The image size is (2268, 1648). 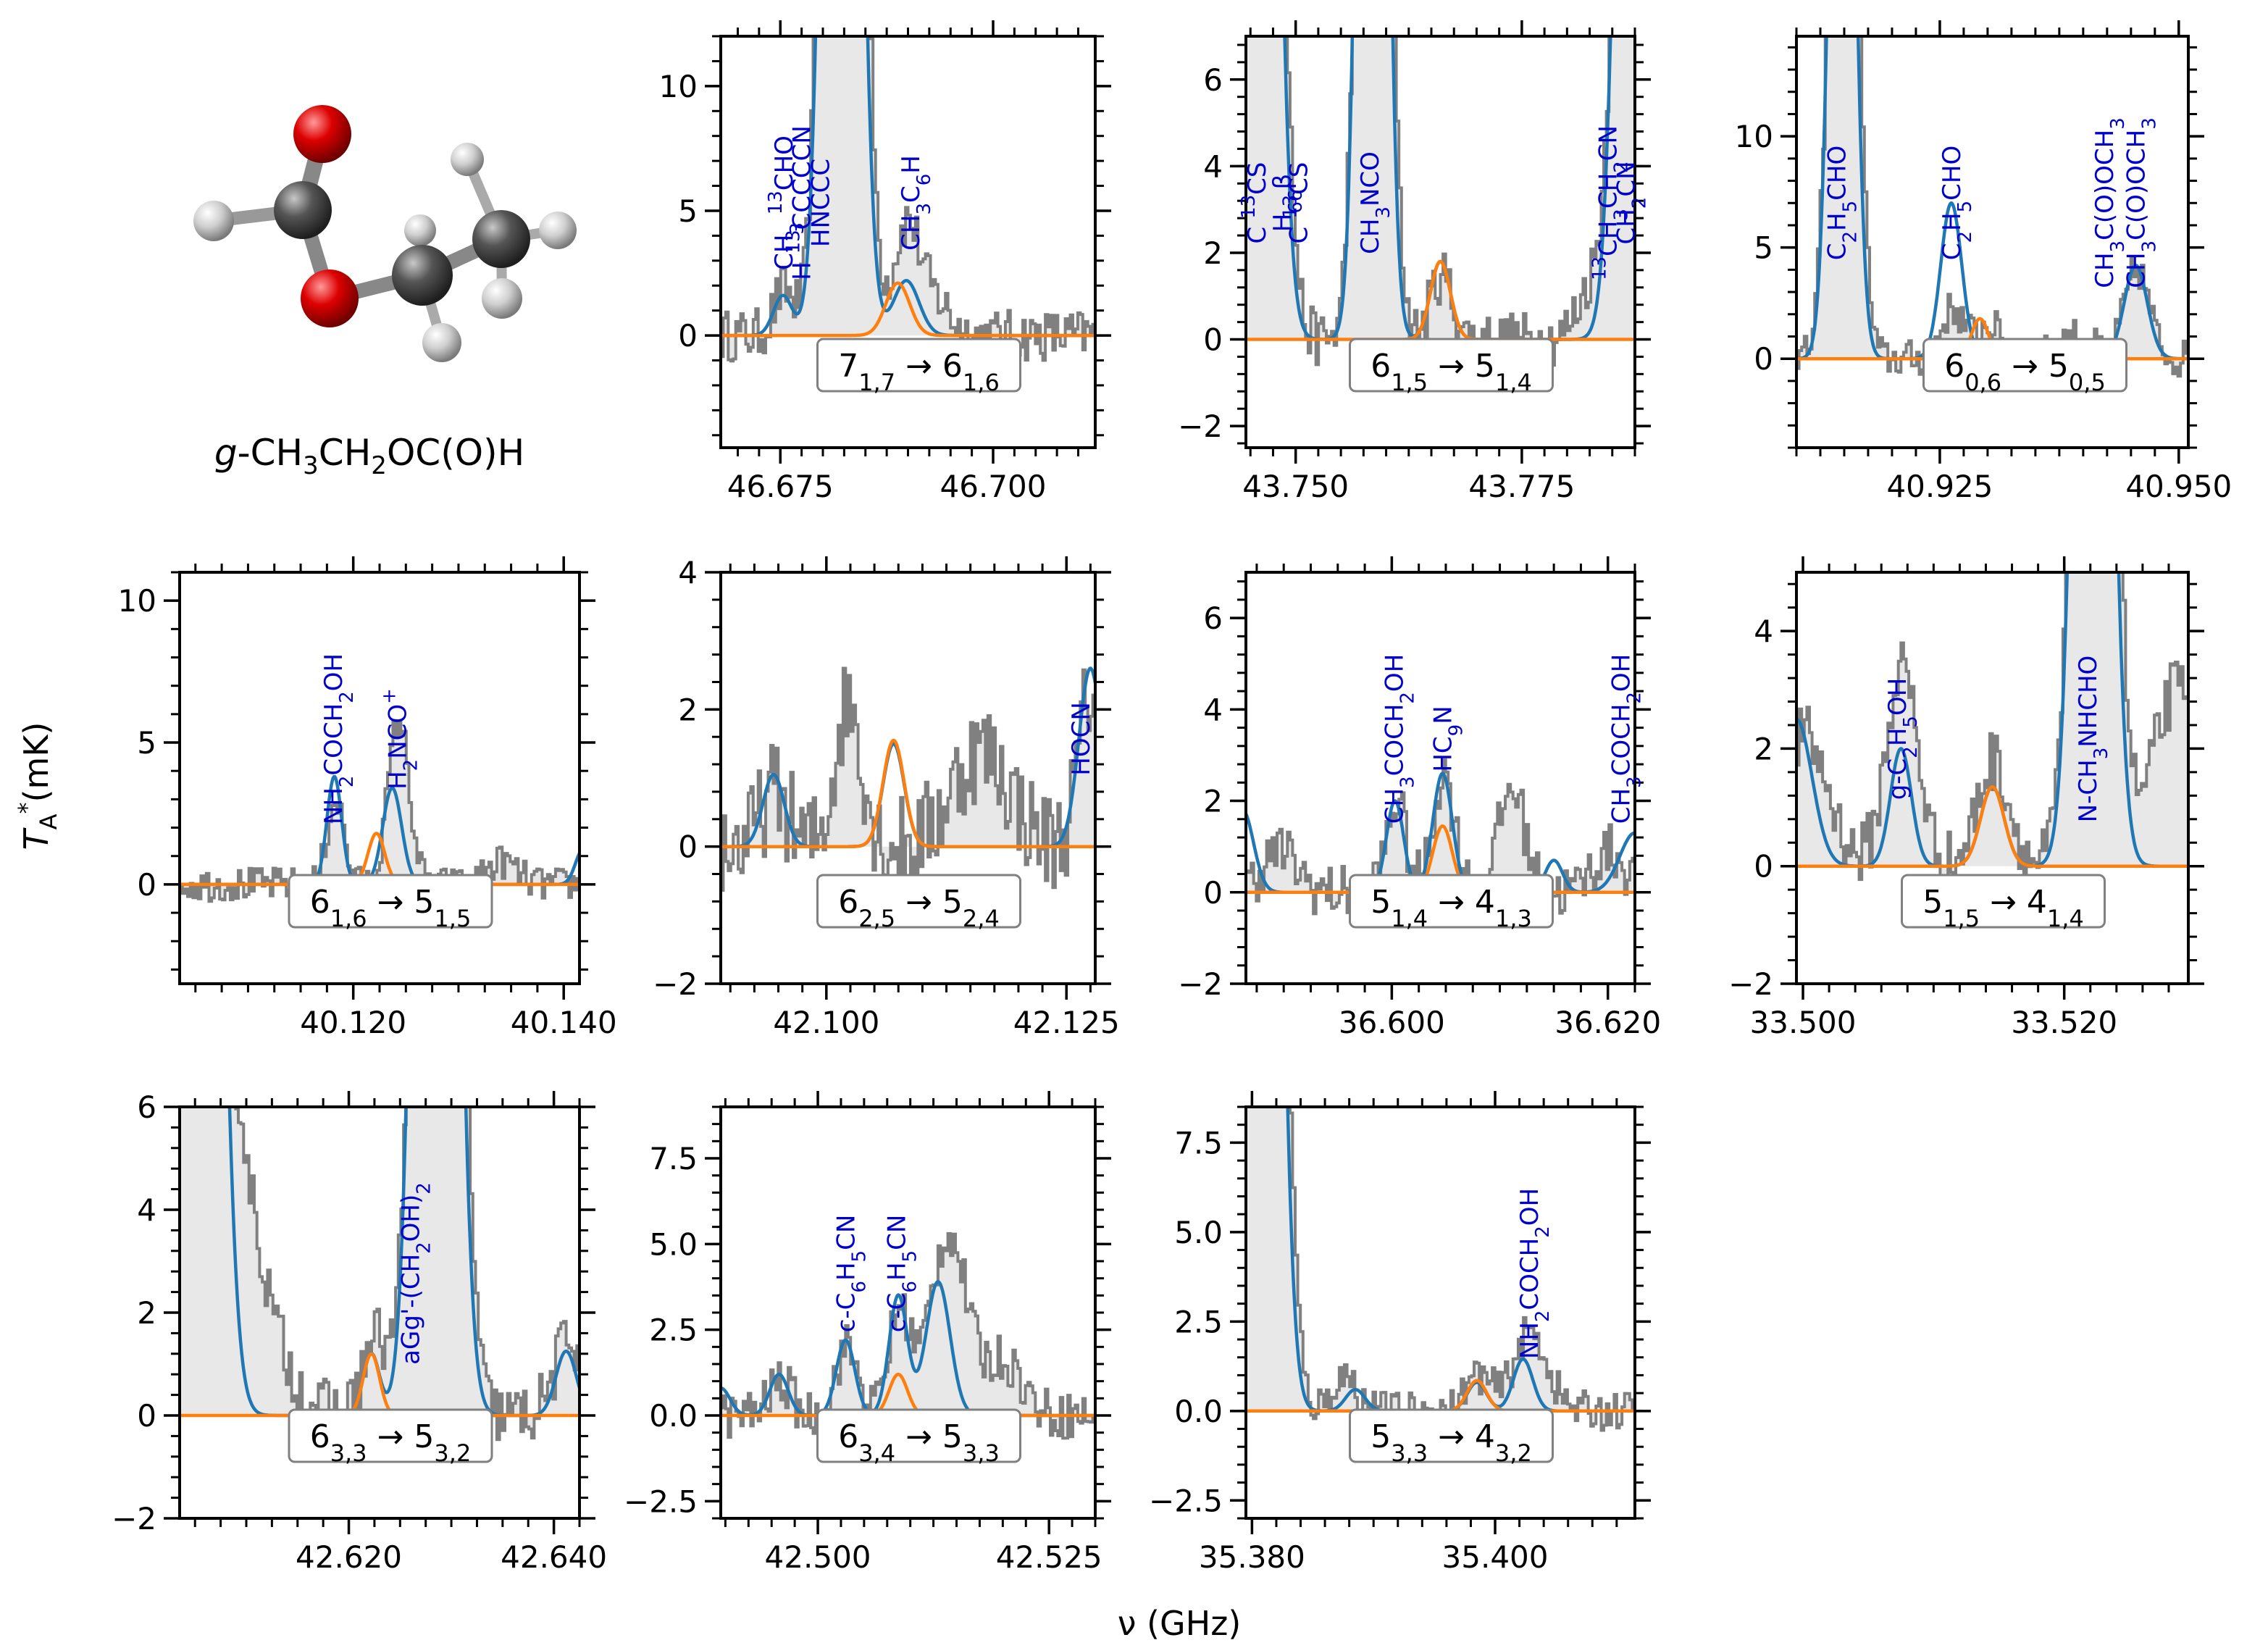 I want to click on oxygen-atom, so click(x=330, y=298).